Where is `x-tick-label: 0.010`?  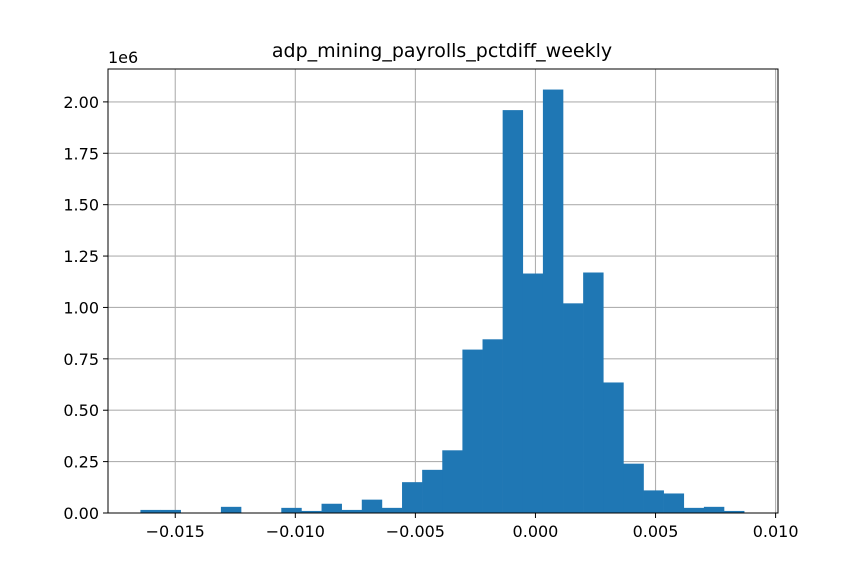
x-tick-label: 0.010 is located at coordinates (776, 531).